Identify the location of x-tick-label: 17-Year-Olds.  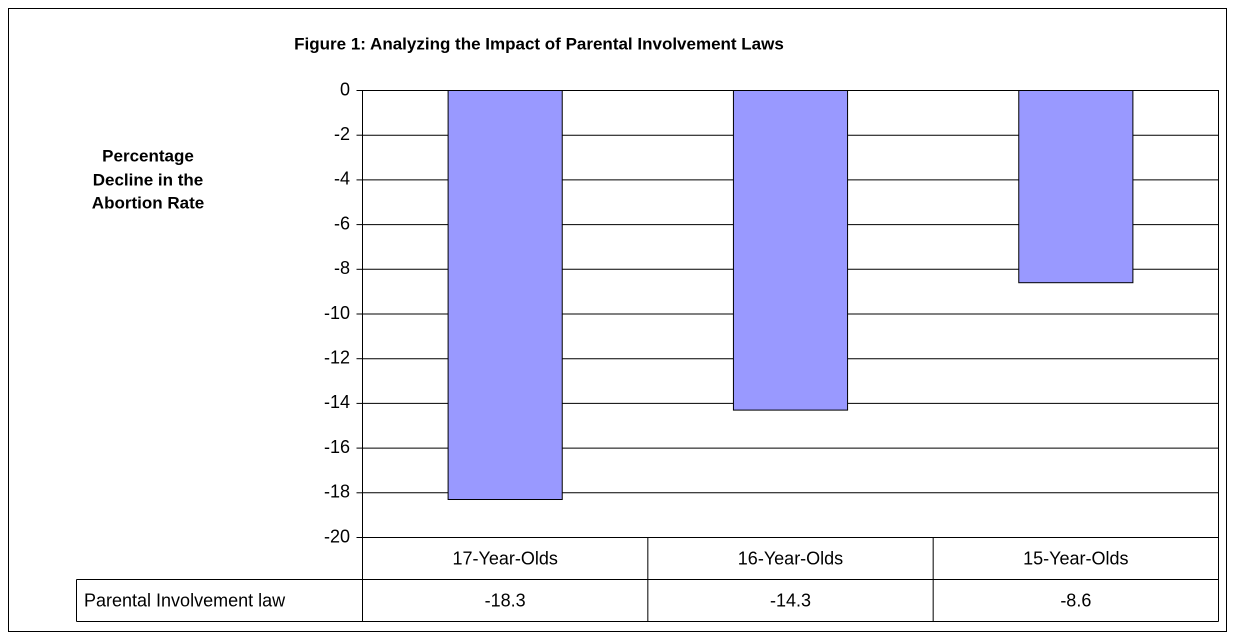
(504, 558).